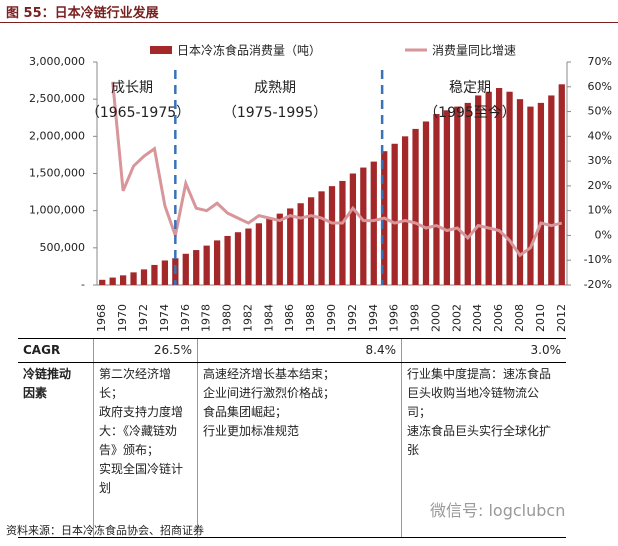 This screenshot has height=546, width=618. Describe the element at coordinates (164, 318) in the screenshot. I see `x-tick-label: 1974` at that location.